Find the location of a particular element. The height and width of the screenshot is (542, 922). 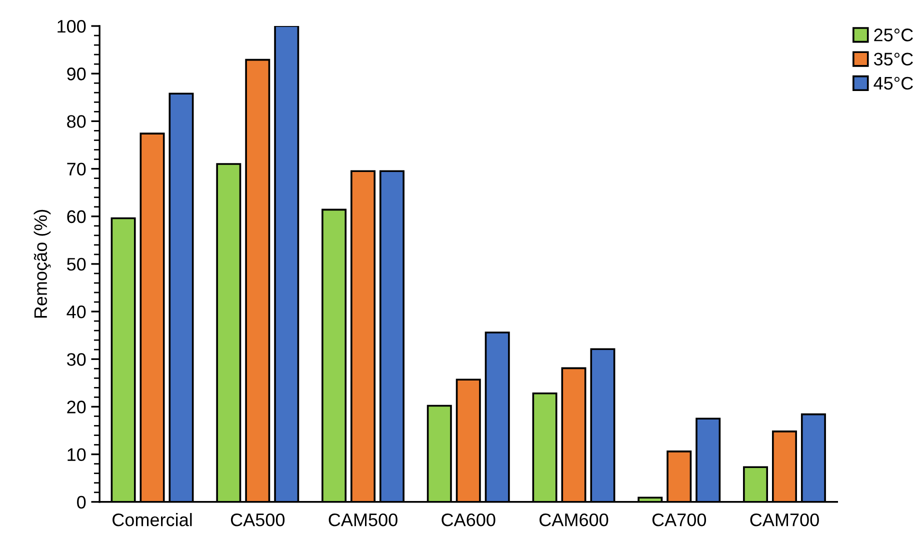

y-tick-label: 50 is located at coordinates (76, 264).